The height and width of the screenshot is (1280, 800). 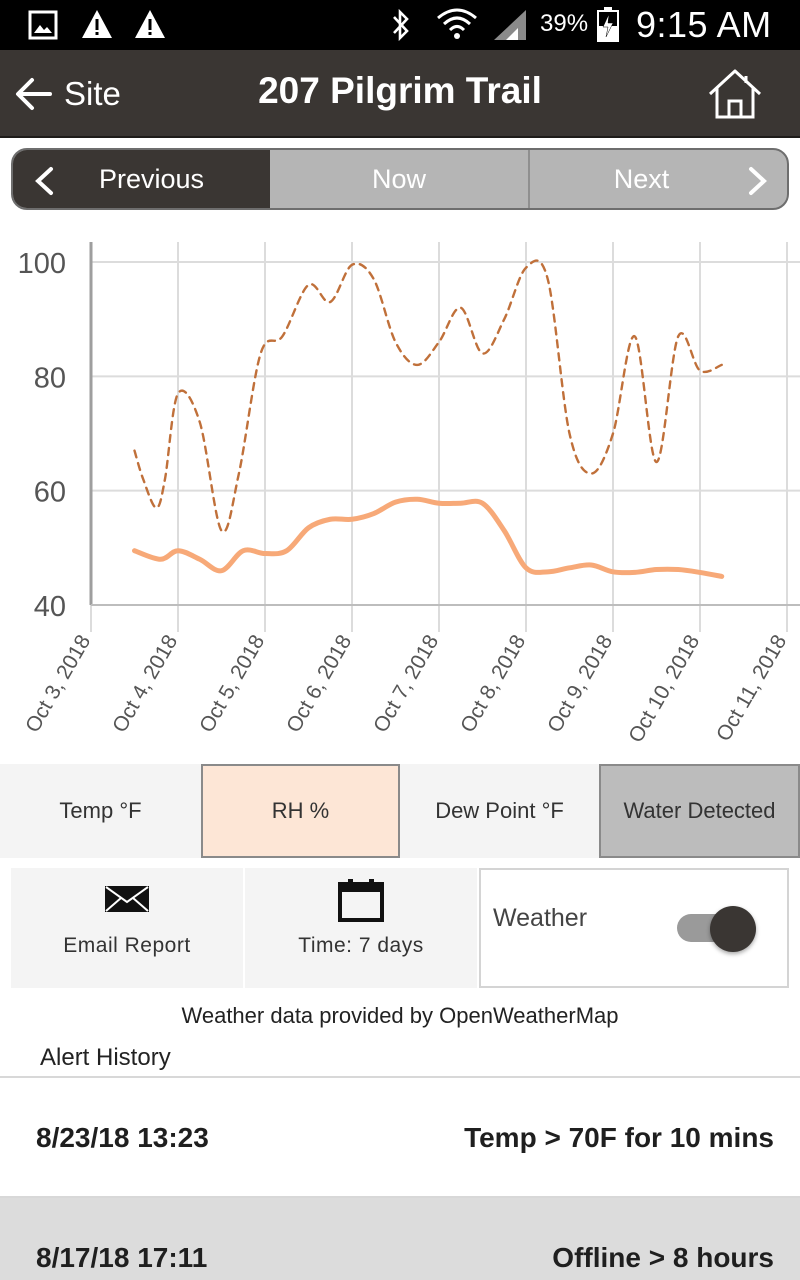 I want to click on tab-rh: RH %, so click(x=300, y=811).